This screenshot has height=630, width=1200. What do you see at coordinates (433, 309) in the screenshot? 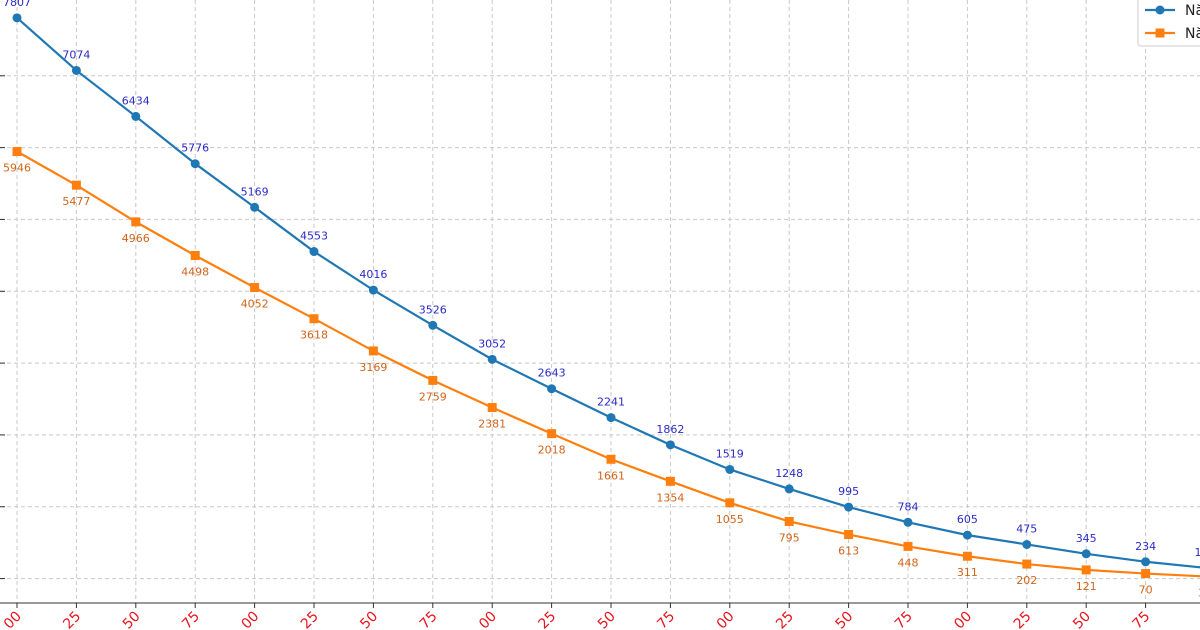
I see `value-label: 3526` at bounding box center [433, 309].